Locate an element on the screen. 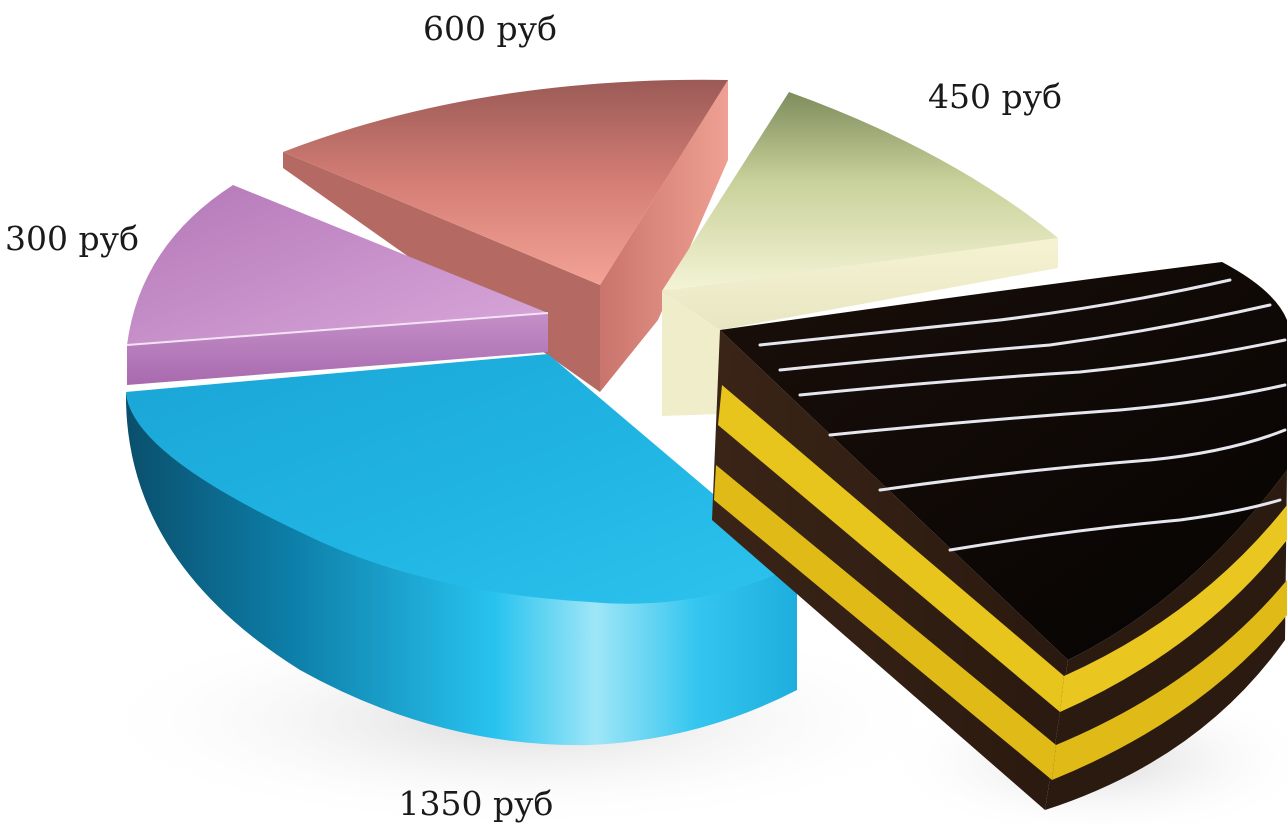 The image size is (1287, 824). slice-label-1350: 1350 руб is located at coordinates (476, 803).